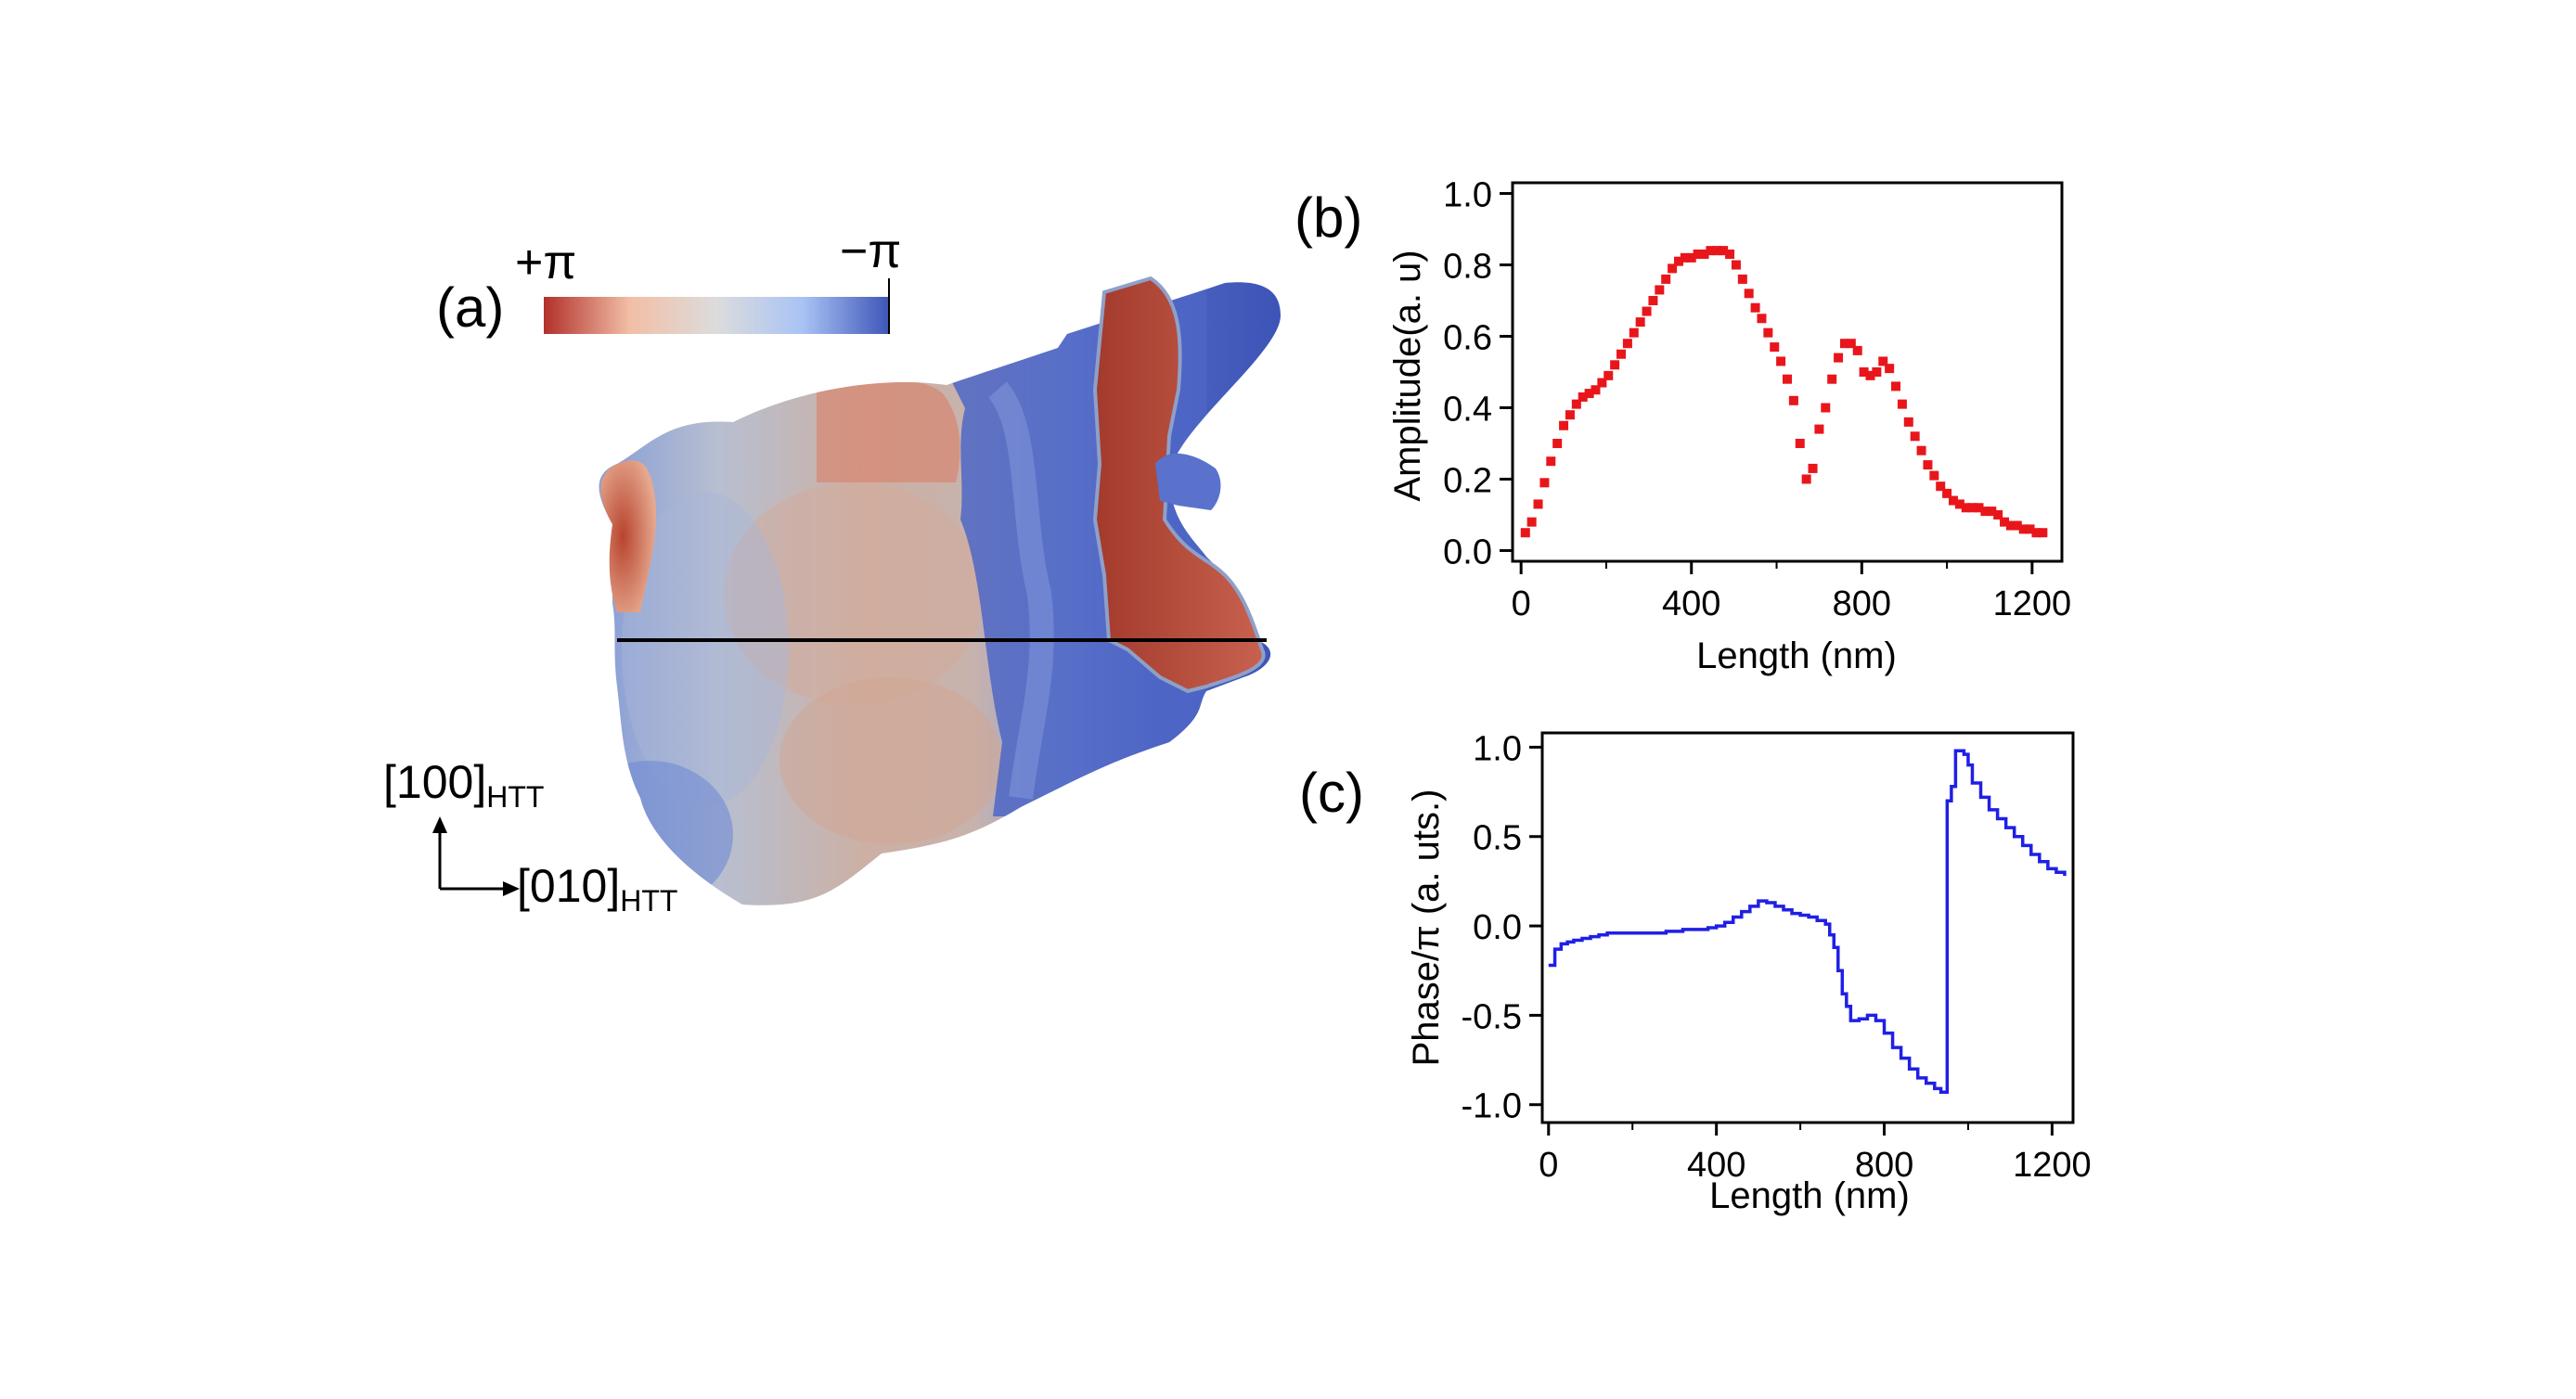 This screenshot has height=1399, width=2576. What do you see at coordinates (1467, 409) in the screenshot?
I see `y-tick-label: 0.4` at bounding box center [1467, 409].